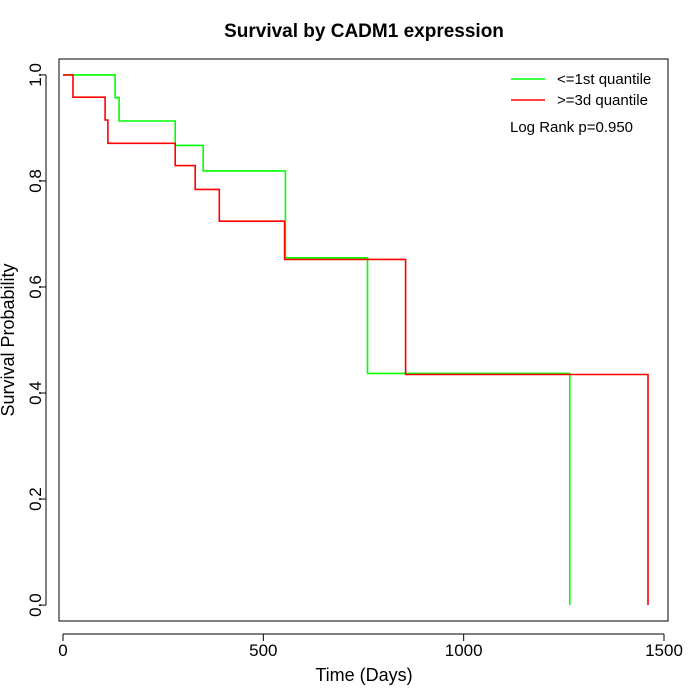 The height and width of the screenshot is (700, 700). What do you see at coordinates (363, 675) in the screenshot?
I see `x-axis-label: Time (Days)` at bounding box center [363, 675].